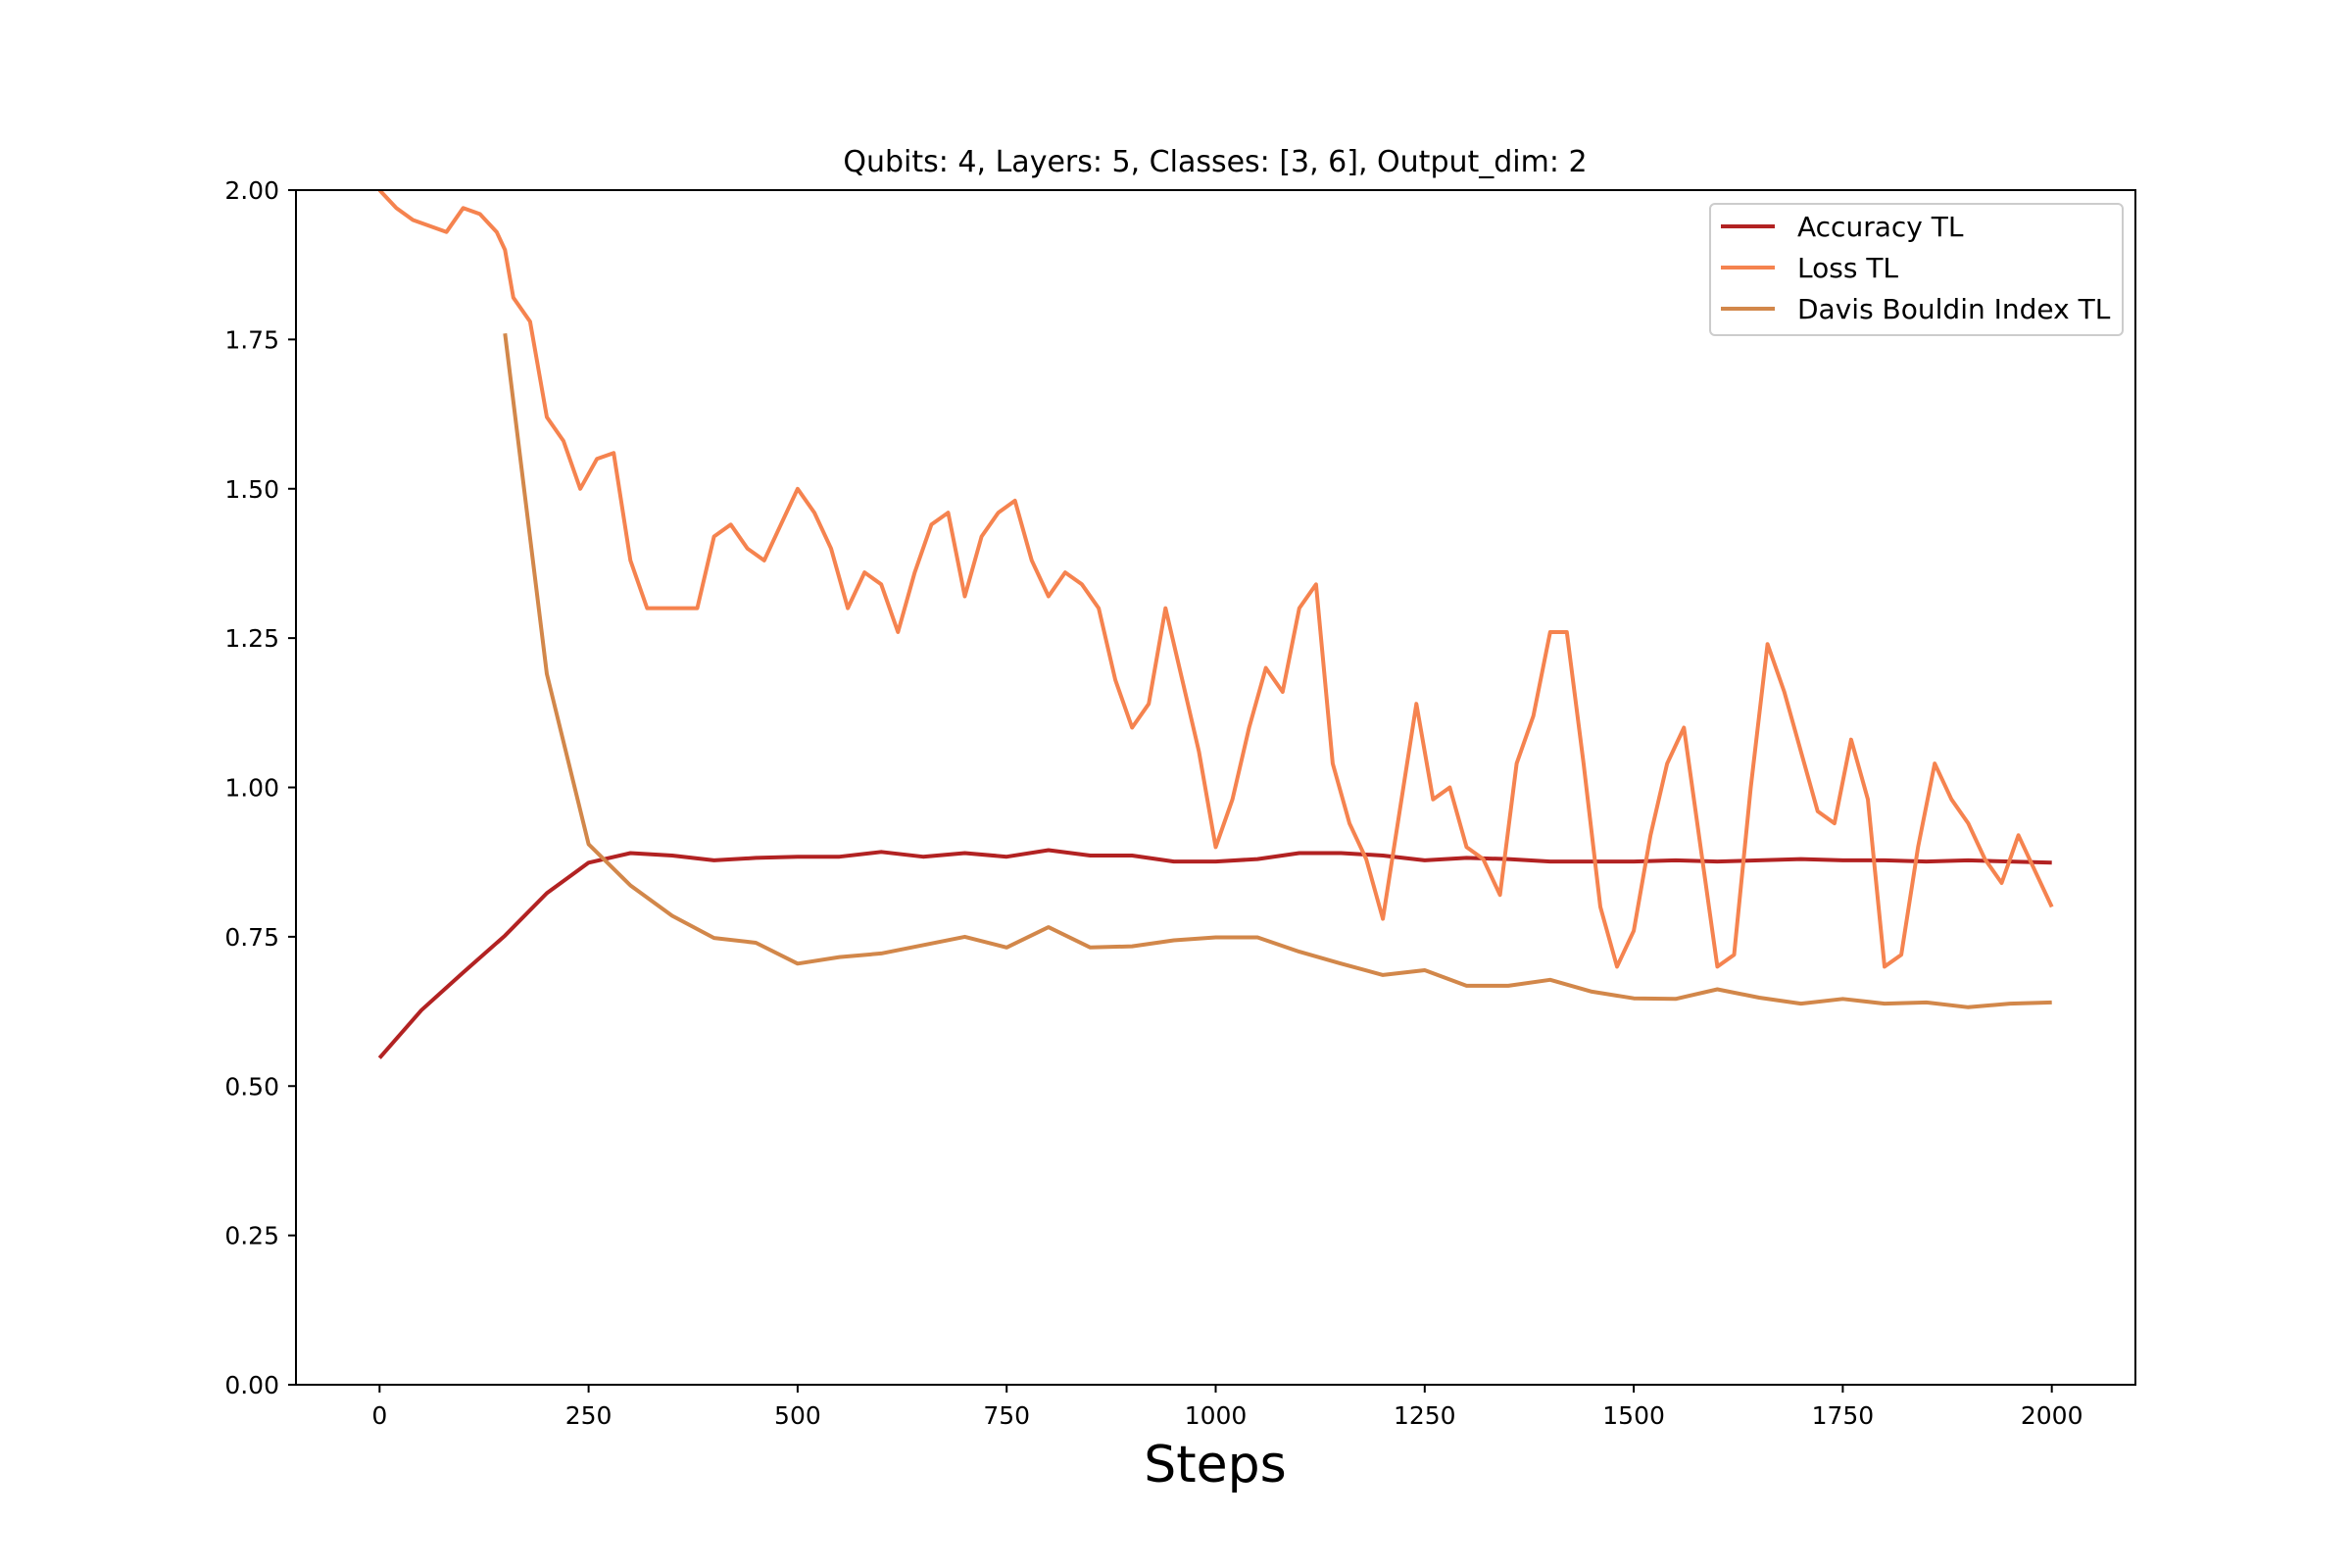 The width and height of the screenshot is (2352, 1568). I want to click on y-tick-label: 0.25, so click(252, 1236).